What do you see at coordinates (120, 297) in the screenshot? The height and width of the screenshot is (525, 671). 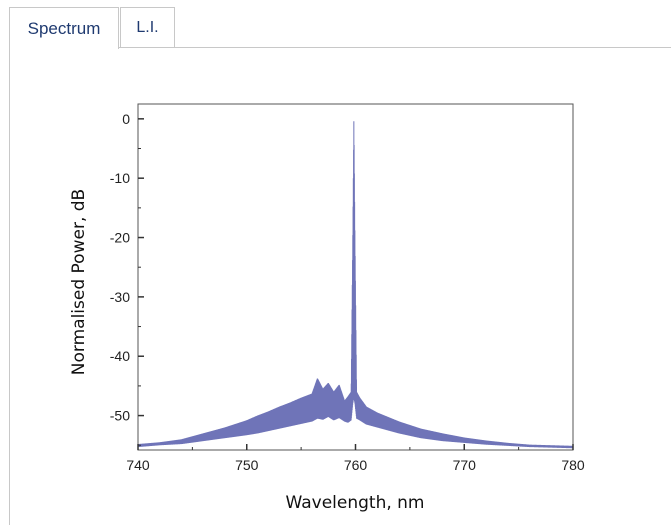 I see `y-tick-label: -30` at bounding box center [120, 297].